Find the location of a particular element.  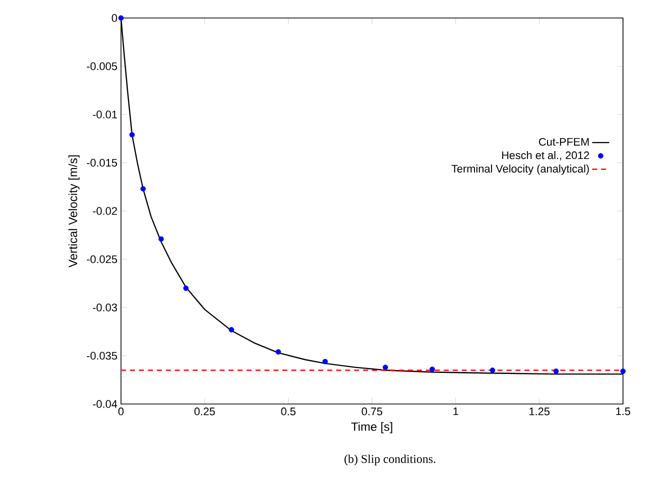

x-tick-label: 1.25 is located at coordinates (540, 412).